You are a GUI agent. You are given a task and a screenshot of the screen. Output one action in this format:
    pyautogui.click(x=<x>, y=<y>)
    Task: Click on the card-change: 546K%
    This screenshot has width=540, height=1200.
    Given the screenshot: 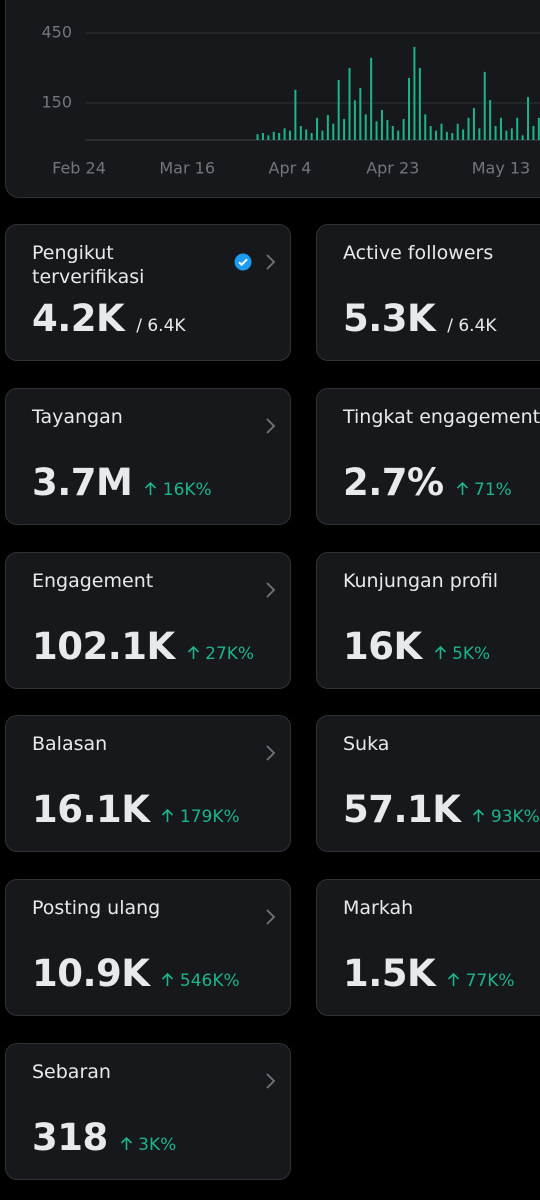 What is the action you would take?
    pyautogui.click(x=200, y=981)
    